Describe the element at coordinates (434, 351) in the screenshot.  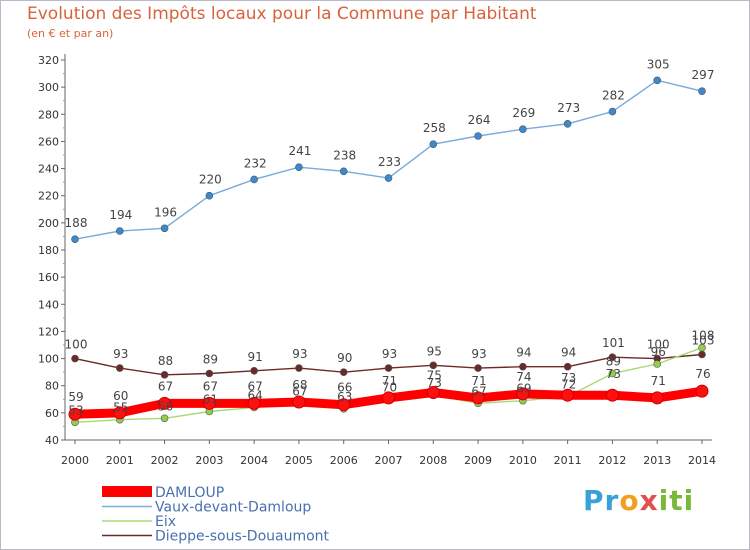
I see `data-label: 95` at that location.